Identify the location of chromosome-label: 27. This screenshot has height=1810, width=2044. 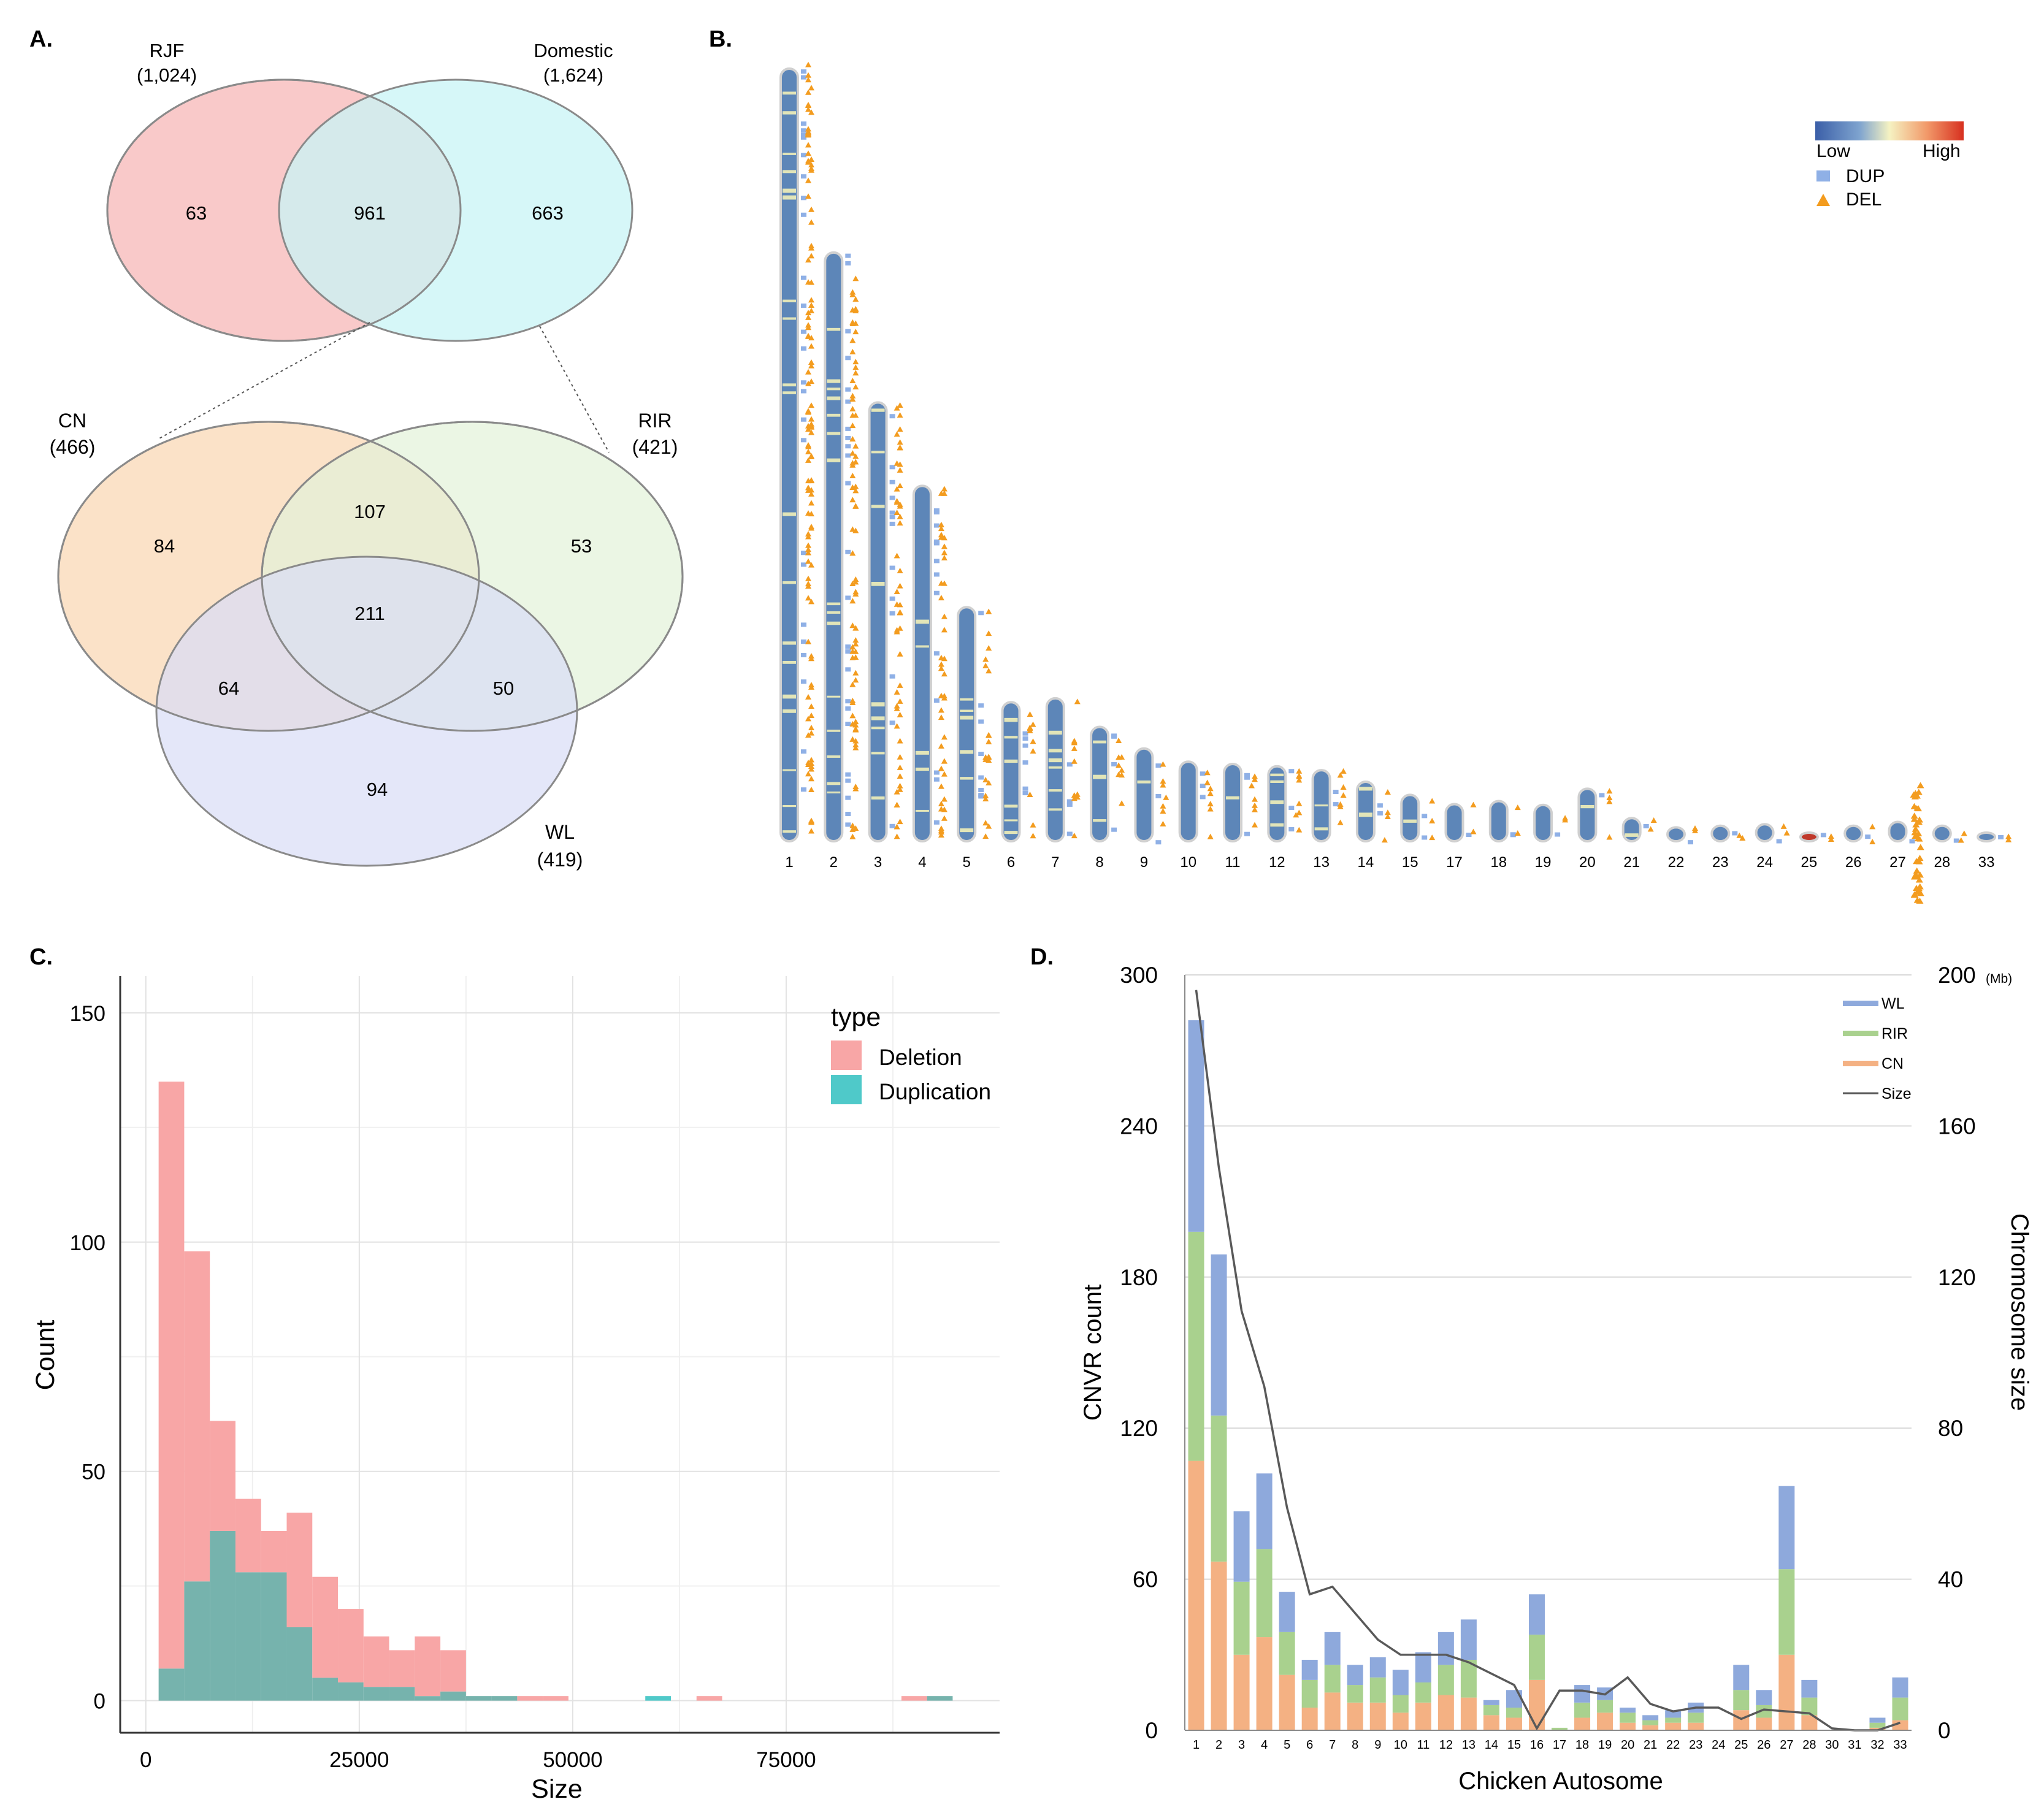
(1898, 862).